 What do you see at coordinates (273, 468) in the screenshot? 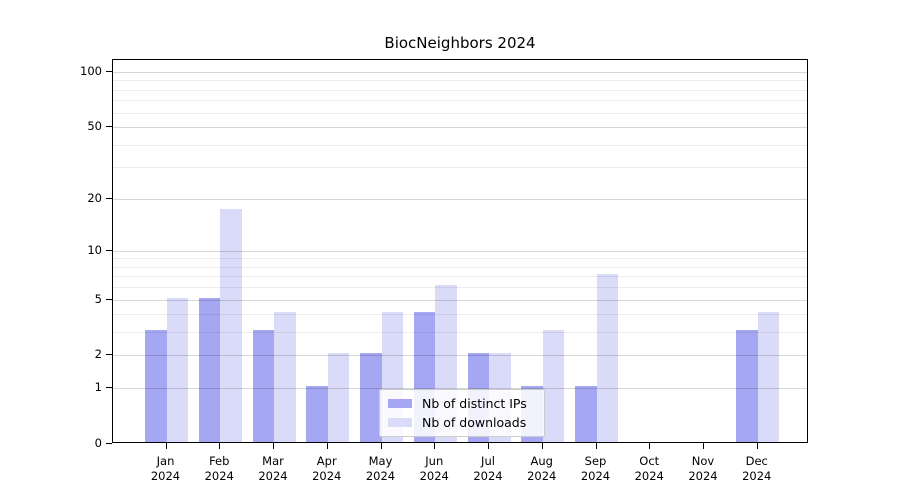
I see `x-tick-label: Mar 2024` at bounding box center [273, 468].